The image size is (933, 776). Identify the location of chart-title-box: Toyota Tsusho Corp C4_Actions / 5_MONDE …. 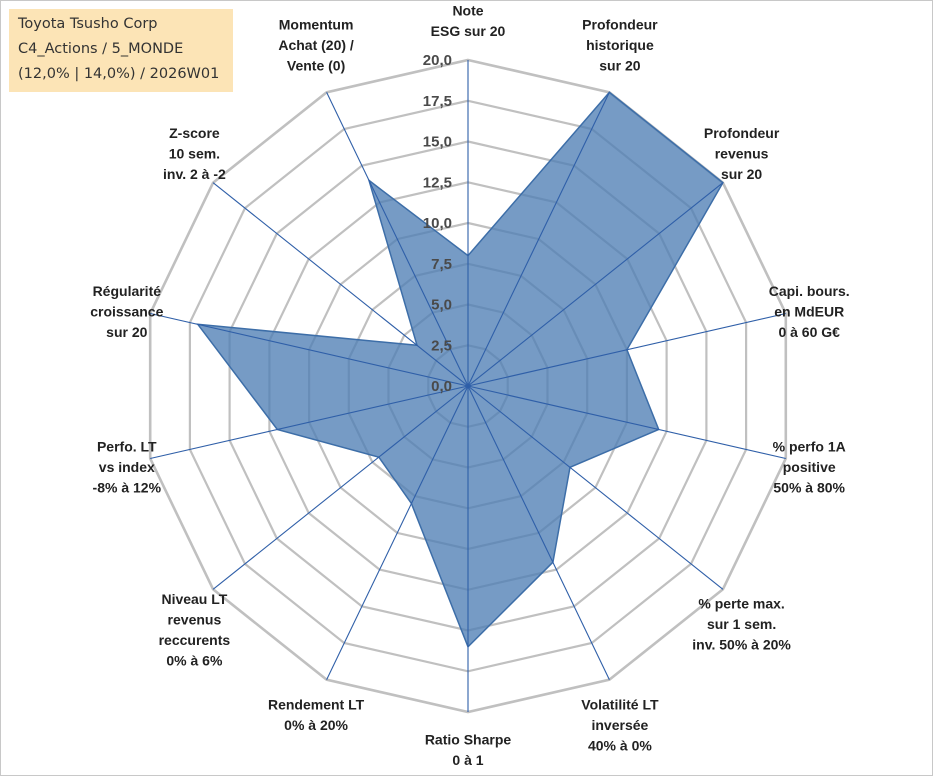
(121, 50).